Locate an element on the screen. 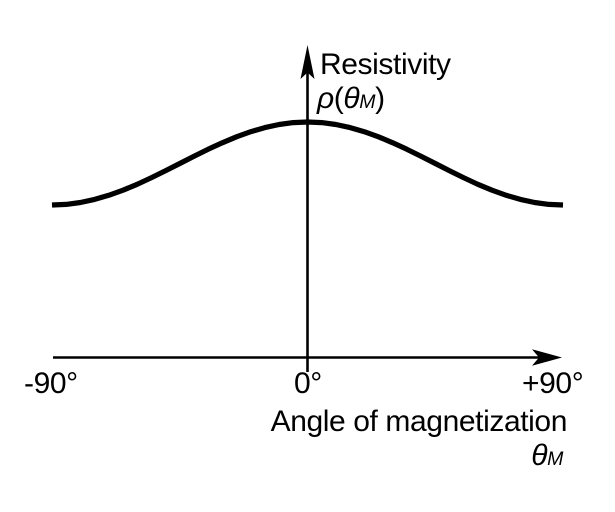 The height and width of the screenshot is (512, 615). y-axis-title: Resistivity is located at coordinates (385, 64).